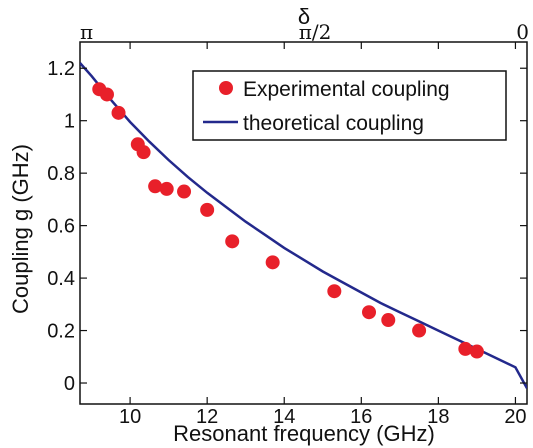 The height and width of the screenshot is (448, 533). I want to click on y-tick-label: 1.2, so click(61, 69).